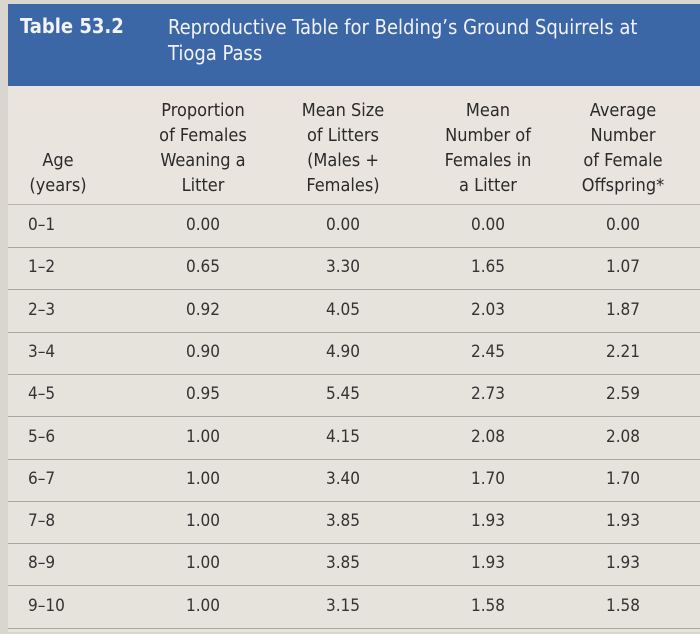  What do you see at coordinates (343, 185) in the screenshot?
I see `column-header-line: Females)` at bounding box center [343, 185].